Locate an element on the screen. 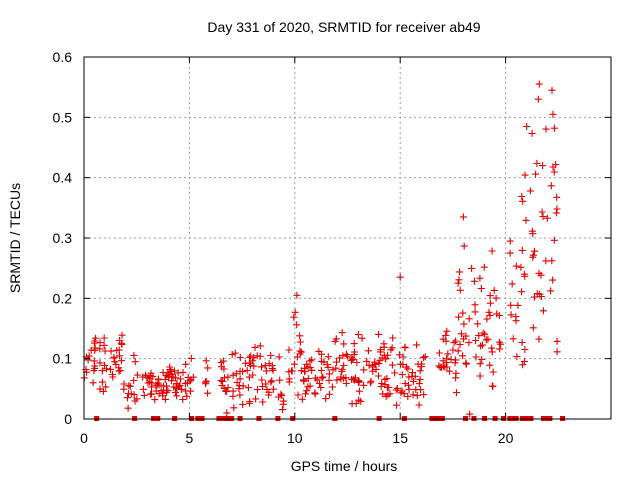 Image resolution: width=640 pixels, height=480 pixels. x-tick-label: 5 is located at coordinates (190, 438).